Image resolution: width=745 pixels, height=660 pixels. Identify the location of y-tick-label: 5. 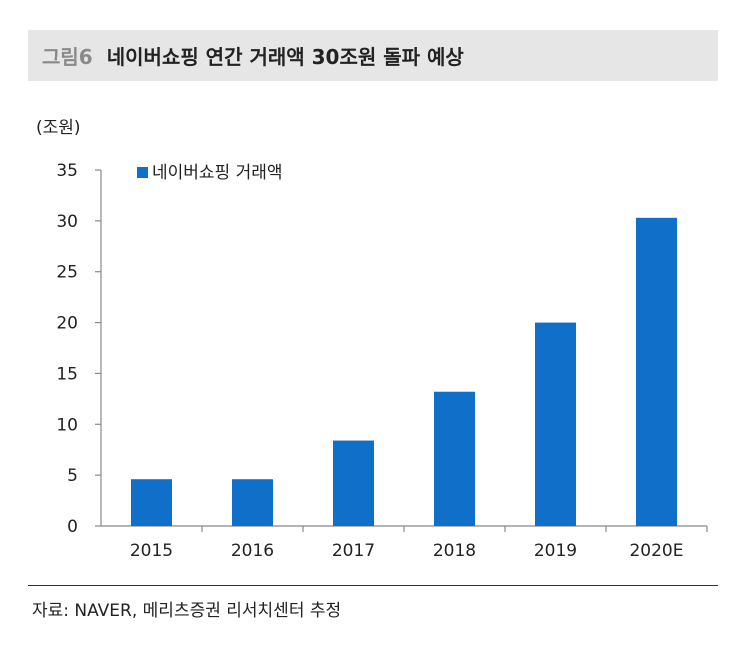
(72, 476).